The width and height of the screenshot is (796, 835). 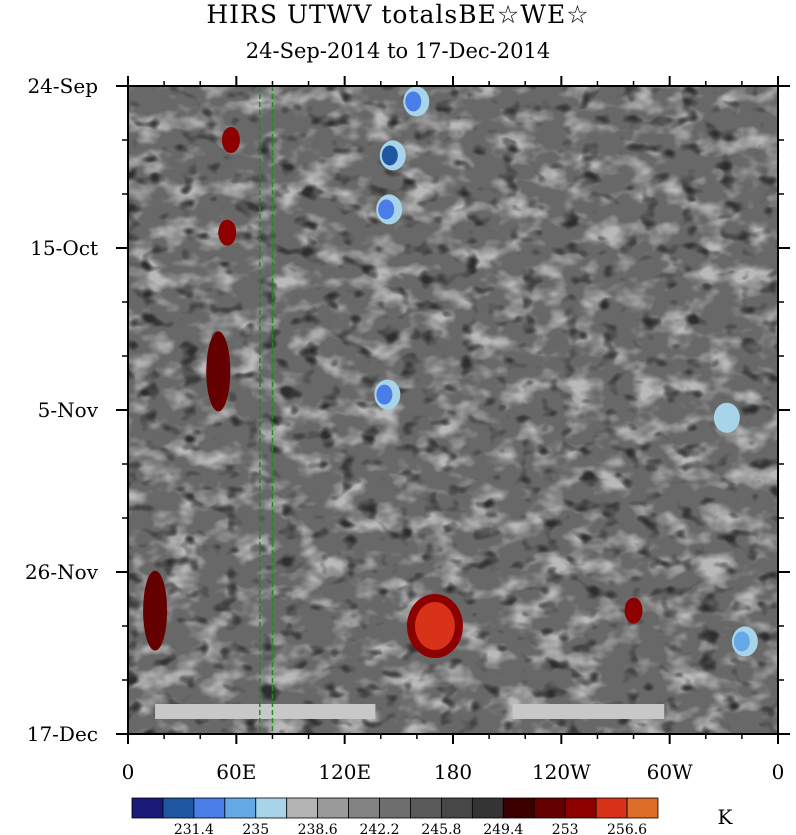 I want to click on y-tick-label: 15-Oct, so click(x=64, y=248).